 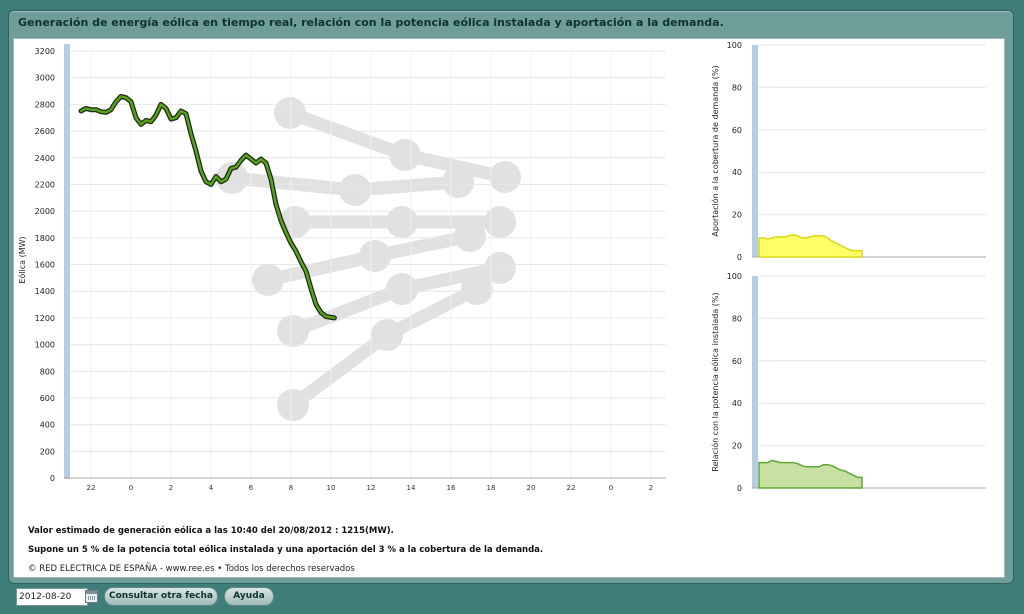 What do you see at coordinates (47, 398) in the screenshot?
I see `y-tick-label: 600` at bounding box center [47, 398].